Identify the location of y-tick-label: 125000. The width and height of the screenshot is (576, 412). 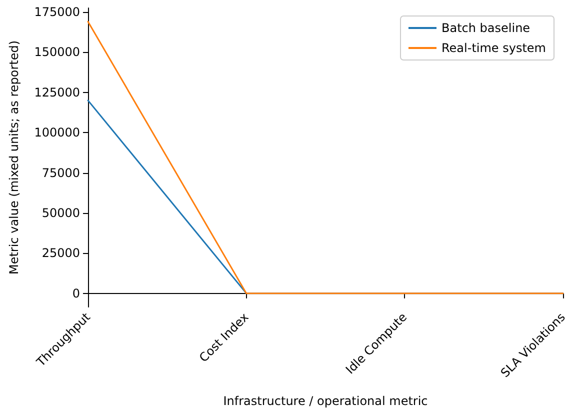
(57, 92).